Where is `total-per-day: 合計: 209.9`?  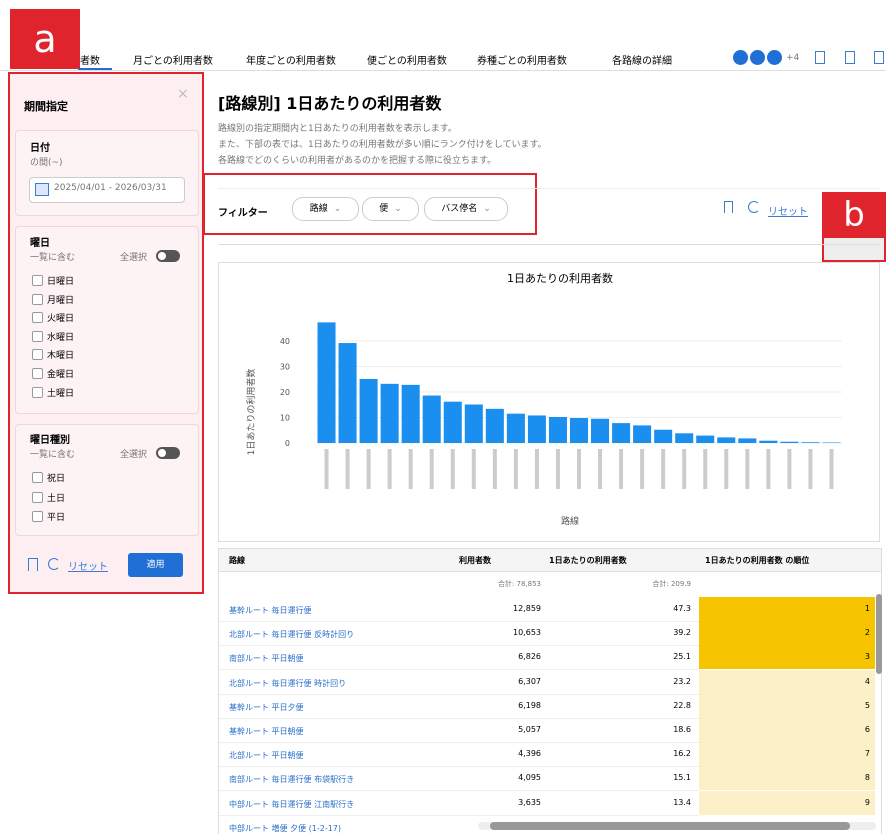 total-per-day: 合計: 209.9 is located at coordinates (671, 584).